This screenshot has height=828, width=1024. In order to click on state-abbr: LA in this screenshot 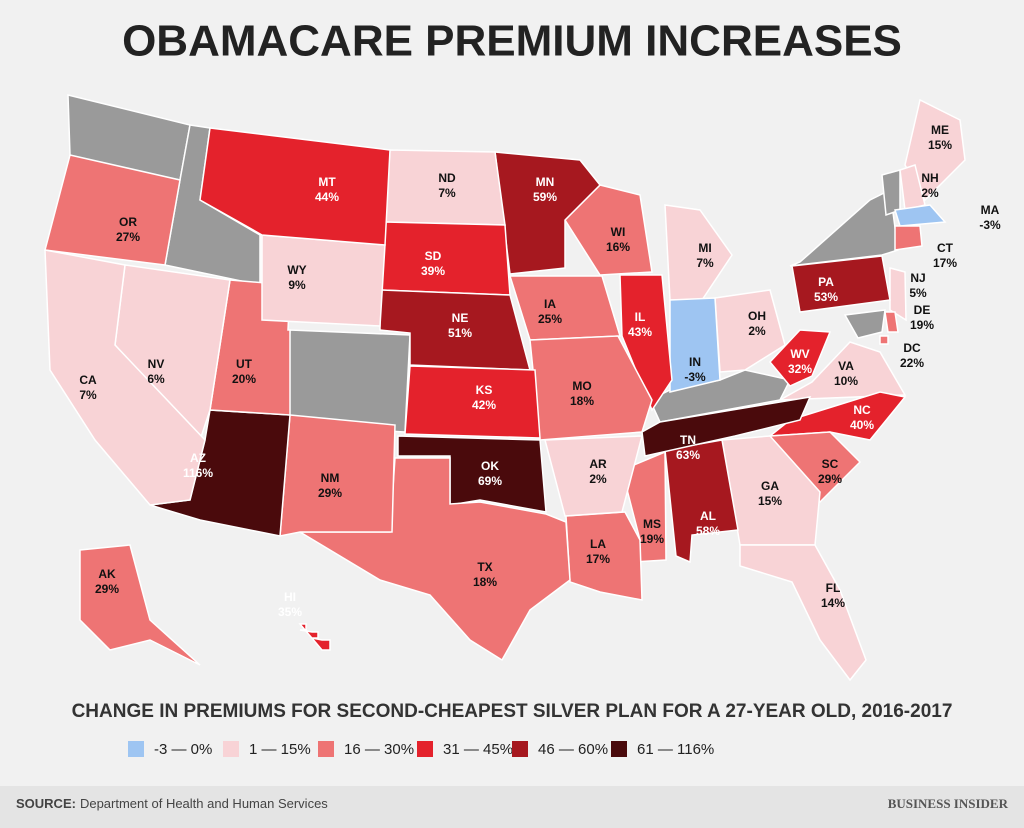, I will do `click(598, 544)`.